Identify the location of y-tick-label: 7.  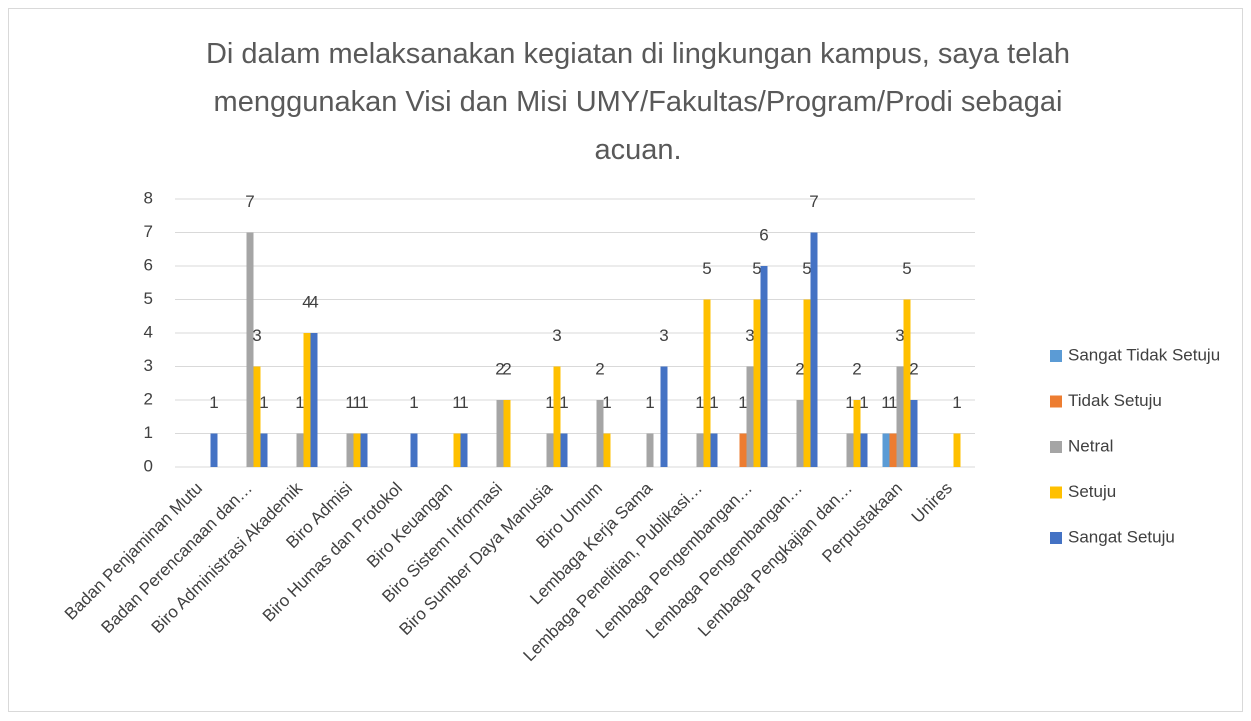
(148, 231).